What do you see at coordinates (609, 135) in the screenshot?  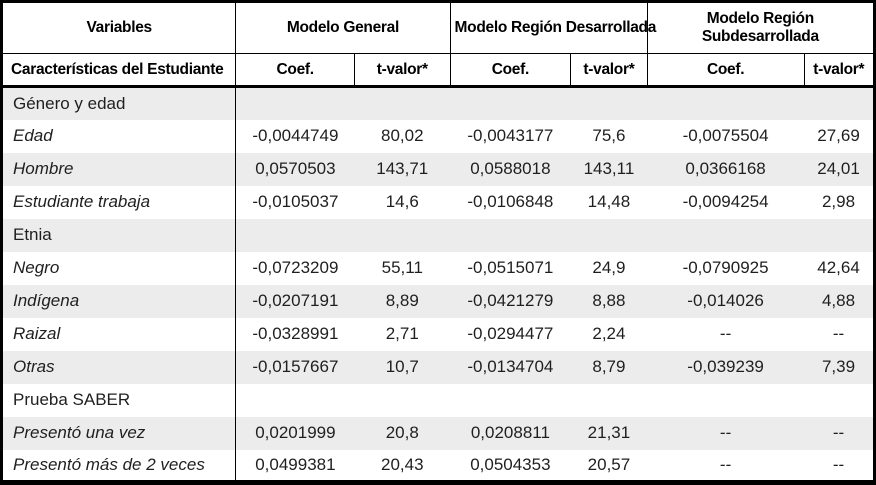 I see `tvalue-value: 75,6` at bounding box center [609, 135].